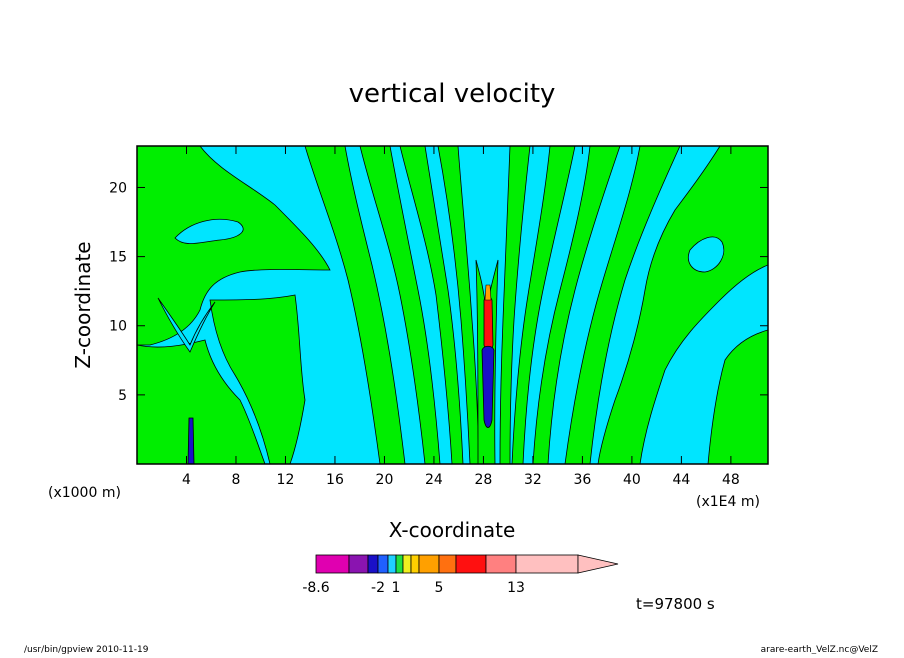 This screenshot has height=658, width=904. Describe the element at coordinates (458, 305) in the screenshot. I see `contour-stripe-l4` at that location.